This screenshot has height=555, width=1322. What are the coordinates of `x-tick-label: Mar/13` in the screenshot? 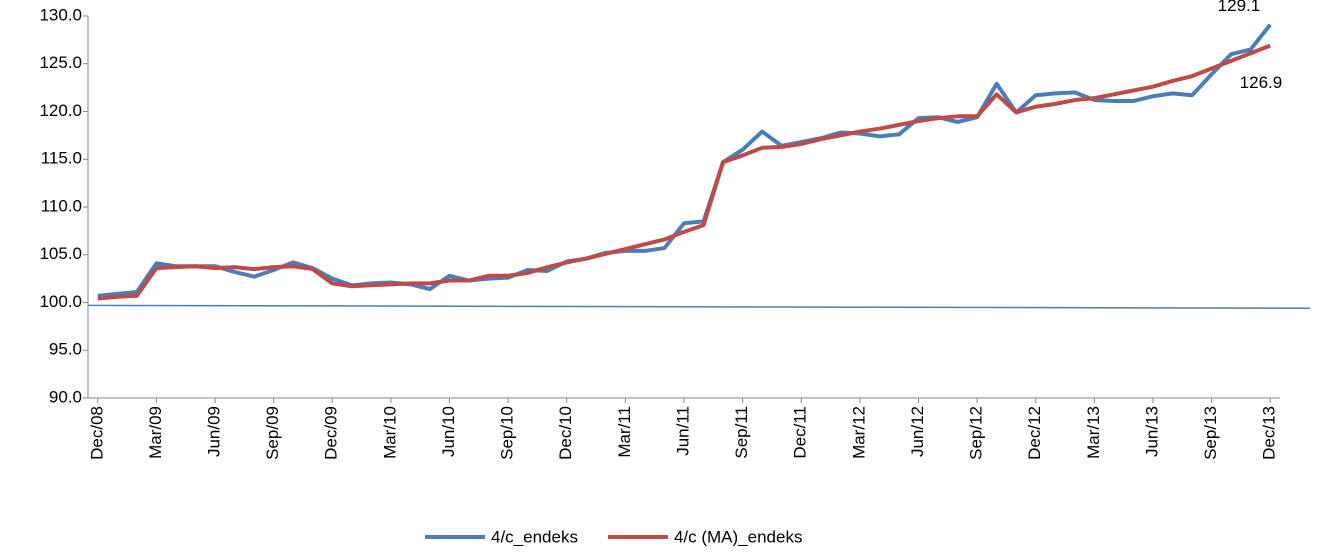 It's located at (1093, 432).